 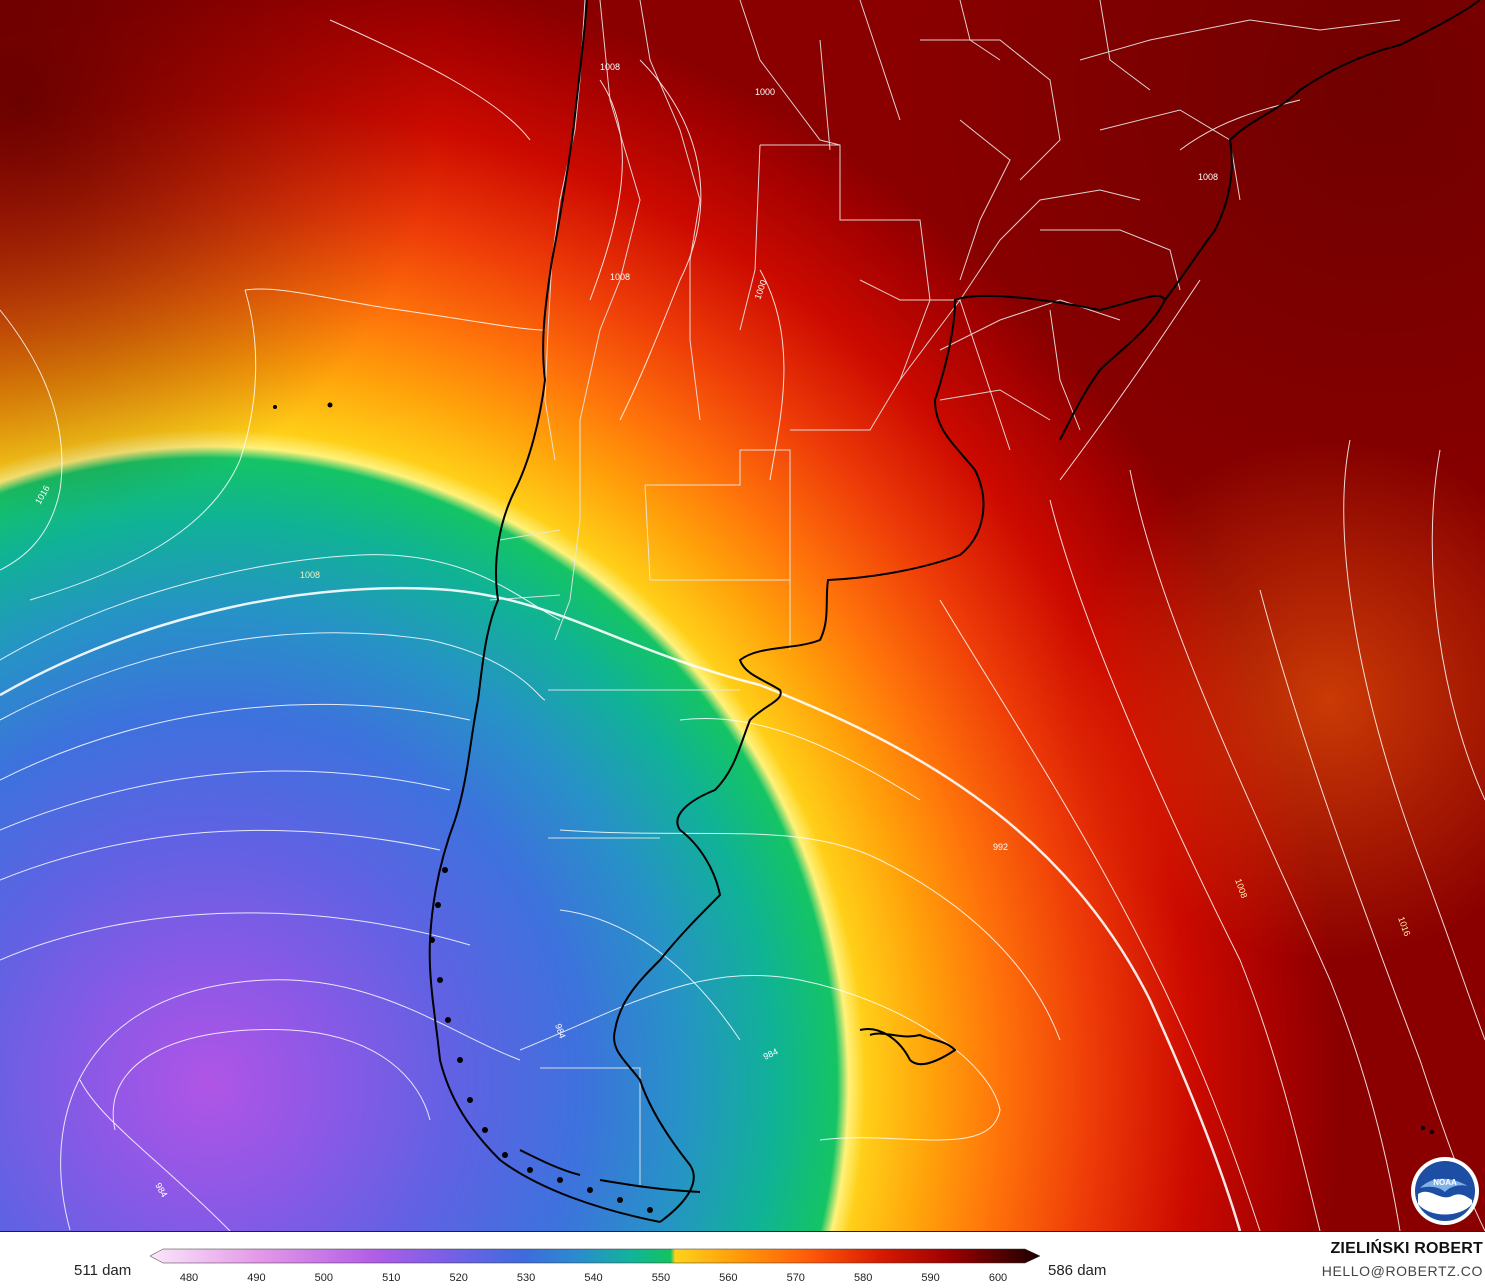 What do you see at coordinates (728, 1278) in the screenshot?
I see `colorbar-tick-label: 560` at bounding box center [728, 1278].